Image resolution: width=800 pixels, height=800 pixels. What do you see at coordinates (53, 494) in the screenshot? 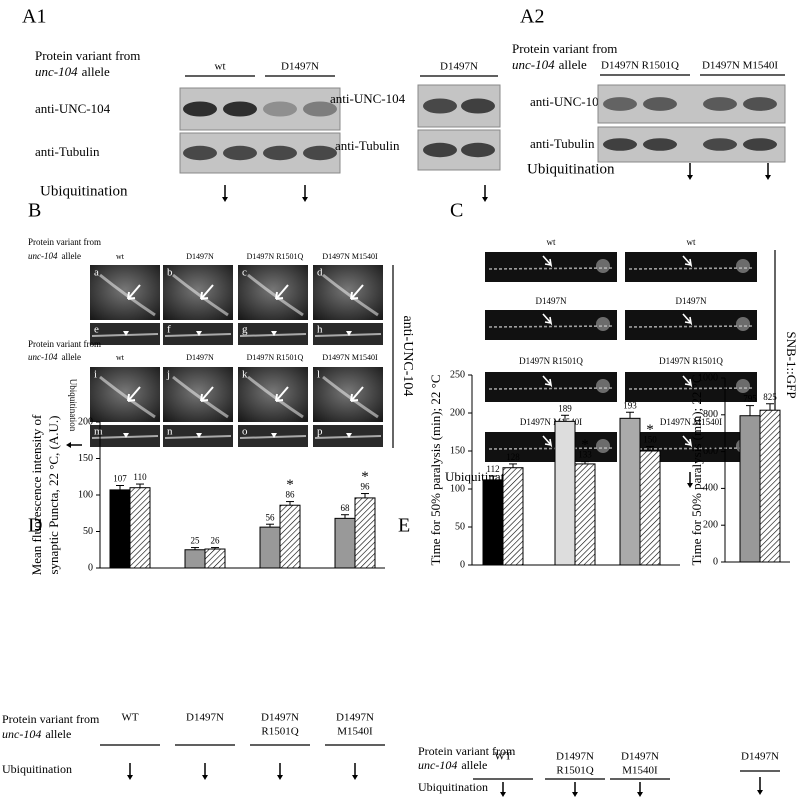
I see `y-axis-title: synaptic Puncta, 22 °C, (A.U.)` at bounding box center [53, 494].